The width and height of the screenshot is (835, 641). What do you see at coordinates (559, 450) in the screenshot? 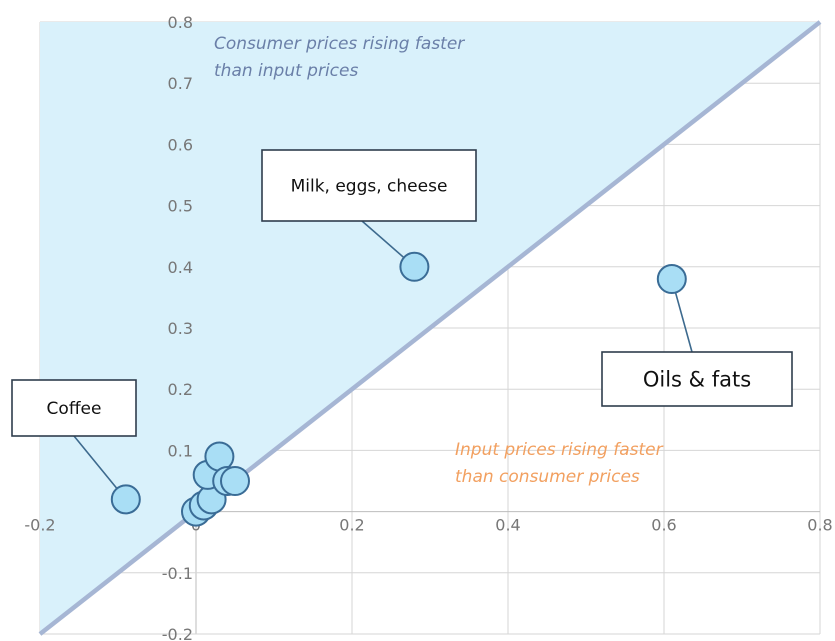
I see `lower-region-label: Input prices rising faster` at bounding box center [559, 450].